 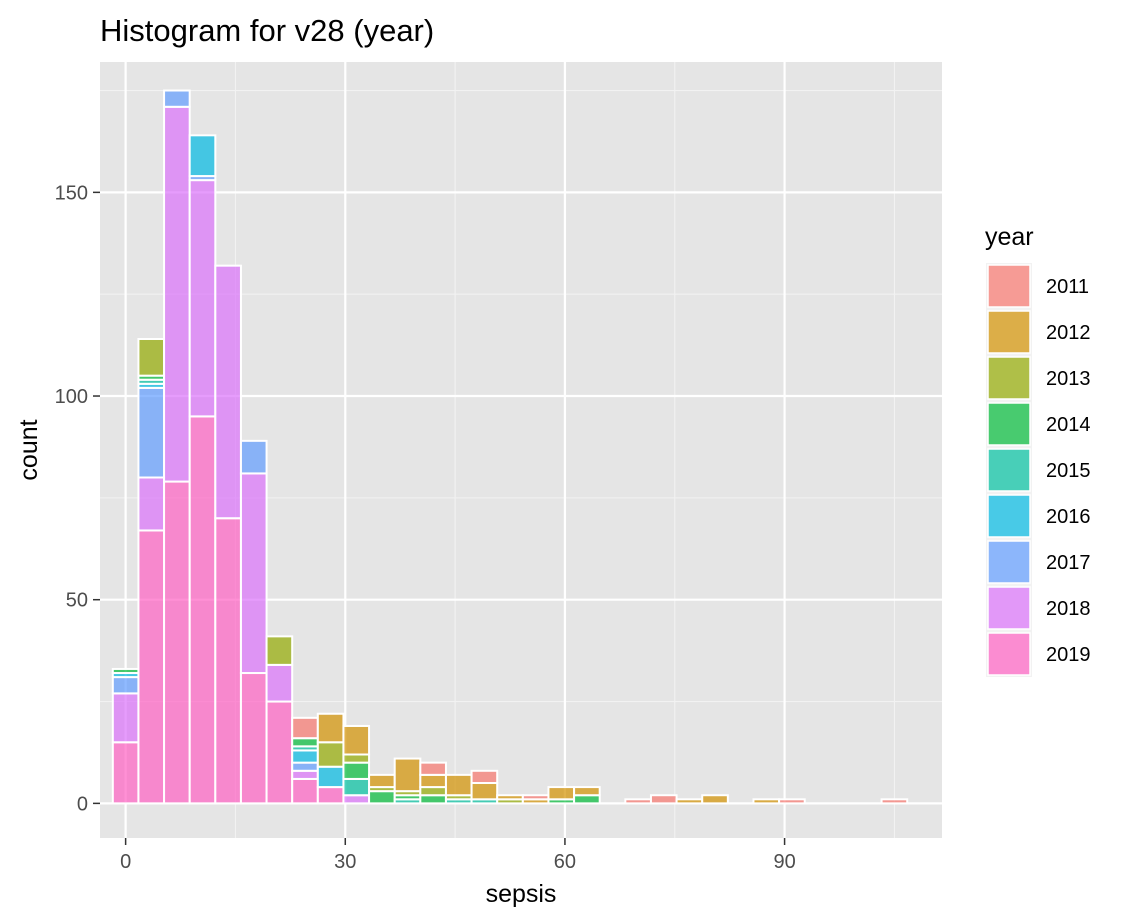 What do you see at coordinates (521, 894) in the screenshot?
I see `x-axis-label: sepsis` at bounding box center [521, 894].